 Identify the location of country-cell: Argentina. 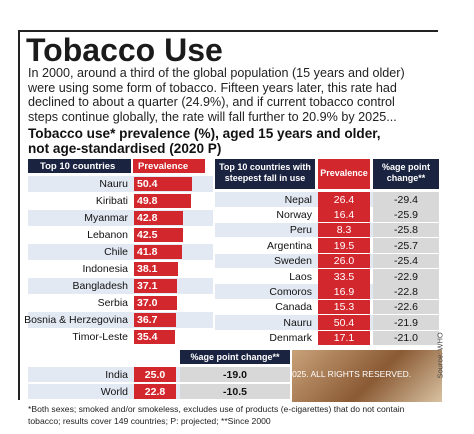
(289, 245).